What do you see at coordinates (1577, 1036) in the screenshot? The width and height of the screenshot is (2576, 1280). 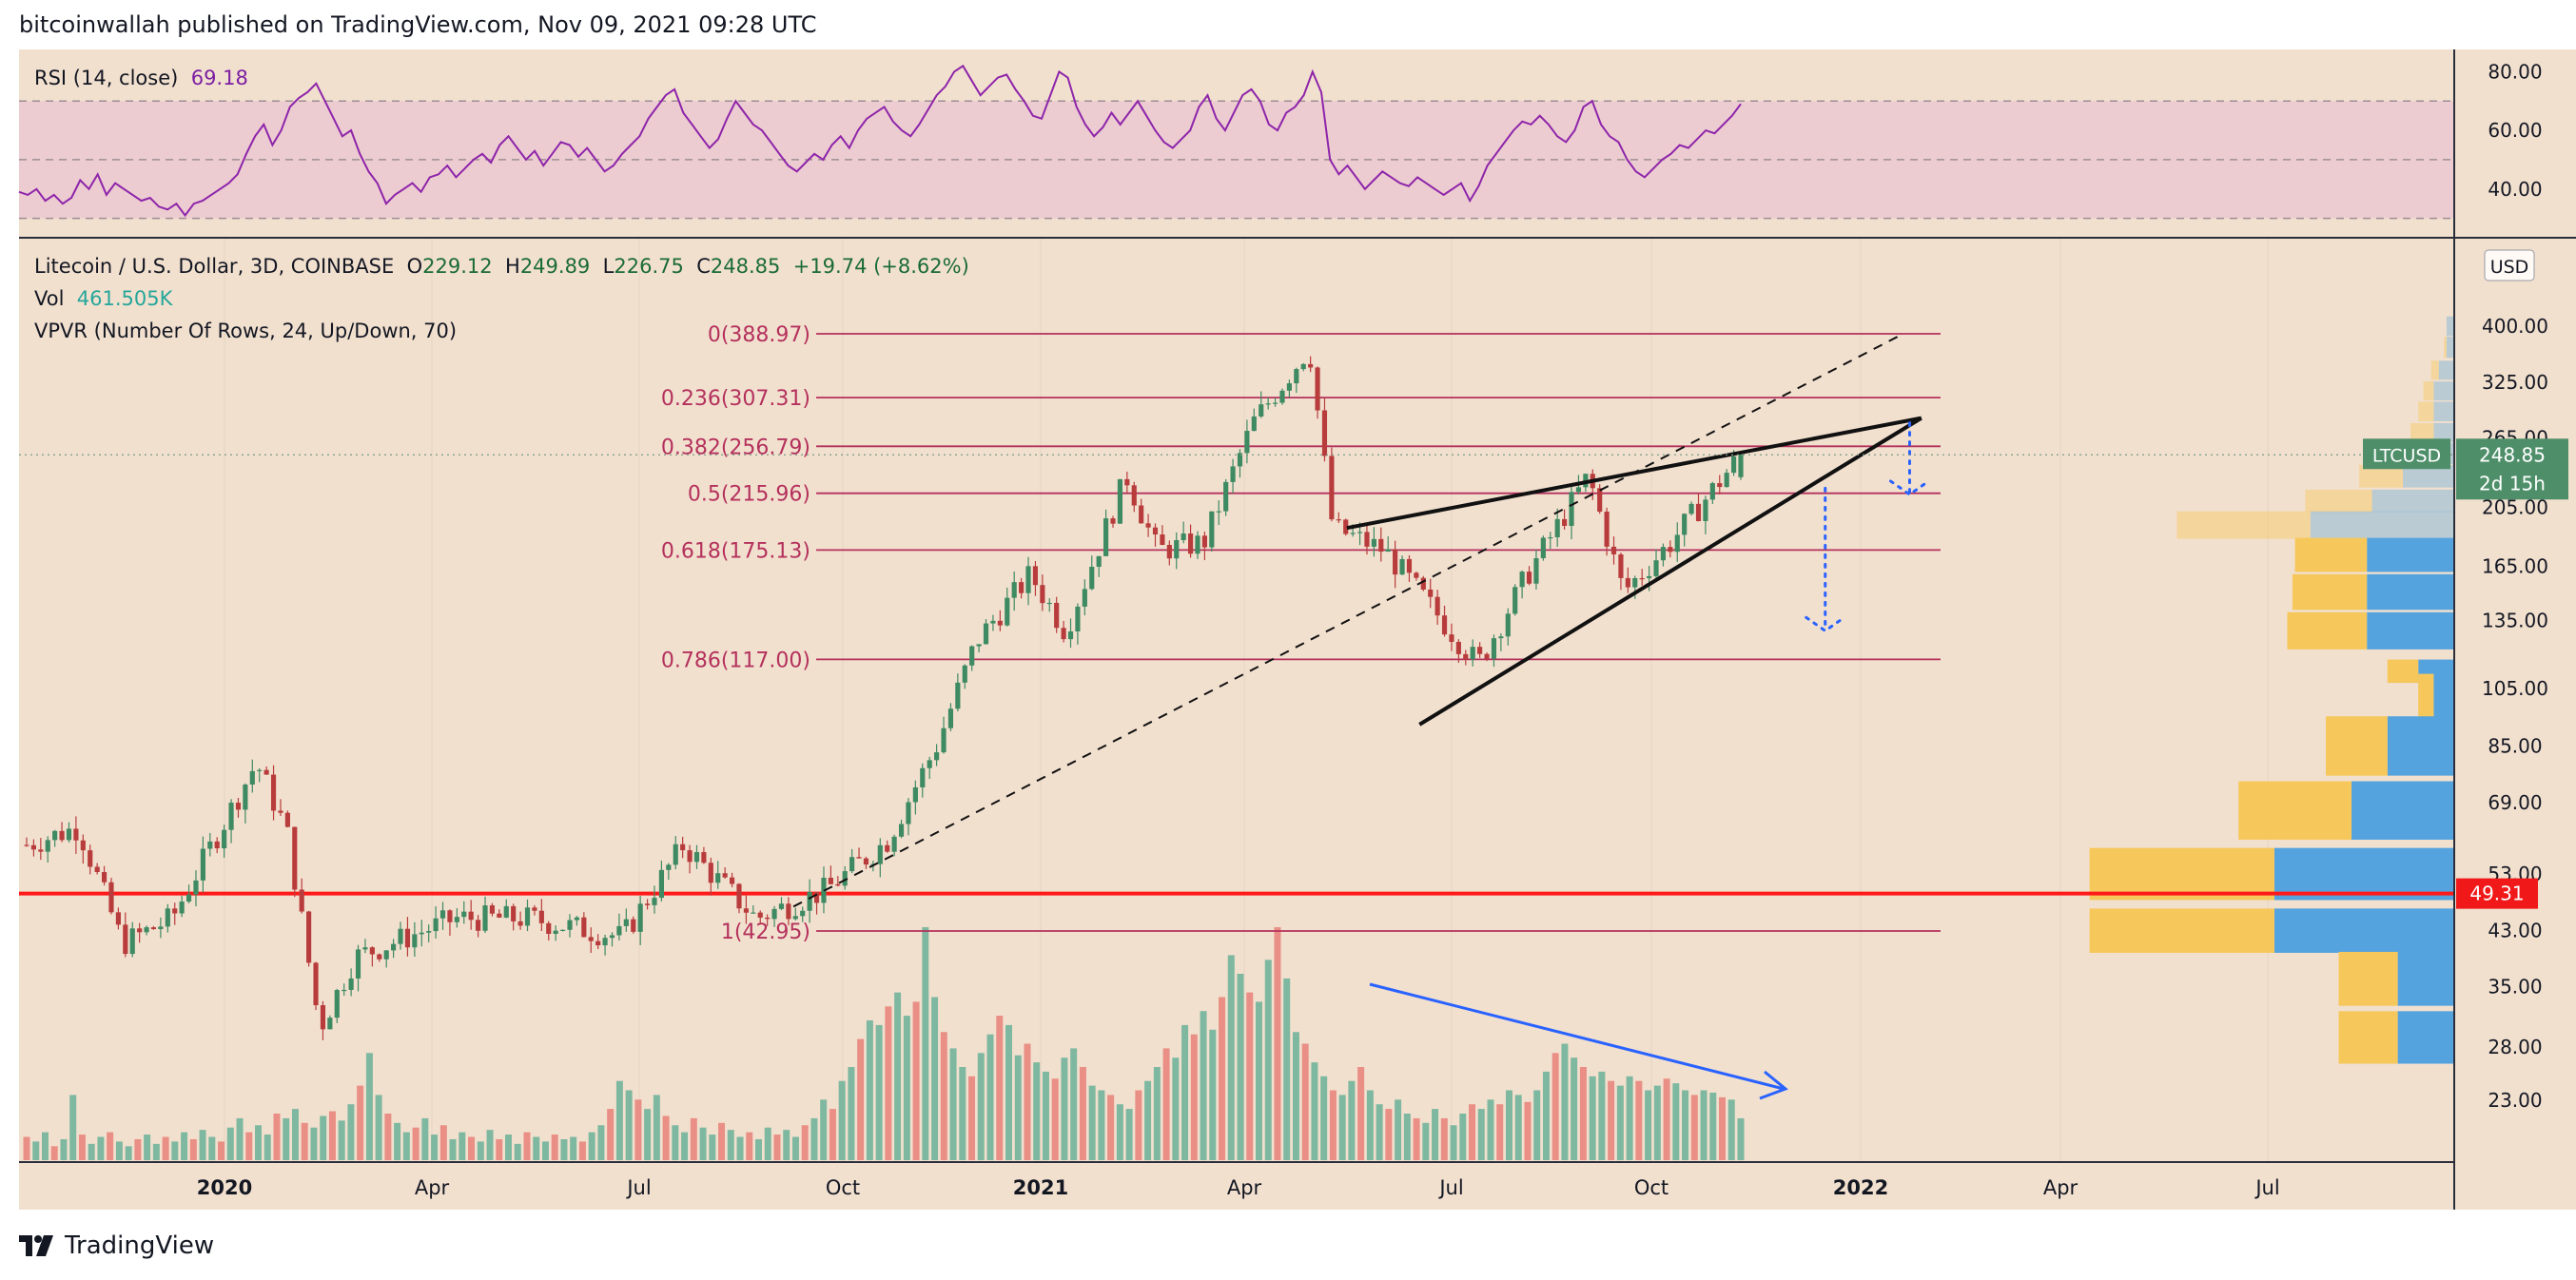 I see `volume-trend-arrow` at bounding box center [1577, 1036].